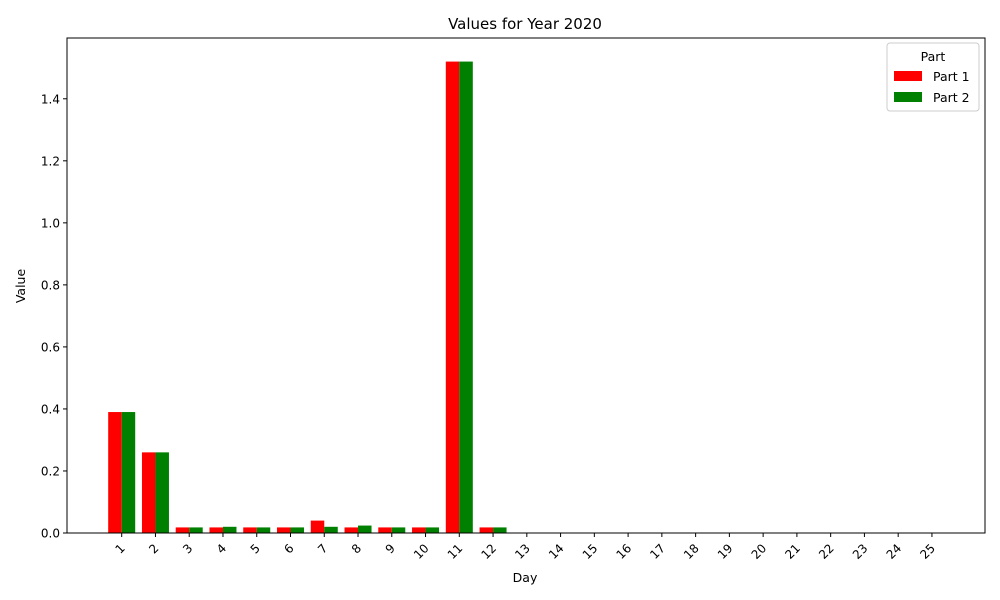 The image size is (1000, 600). Describe the element at coordinates (50, 223) in the screenshot. I see `y-tick-label: 1.0` at that location.